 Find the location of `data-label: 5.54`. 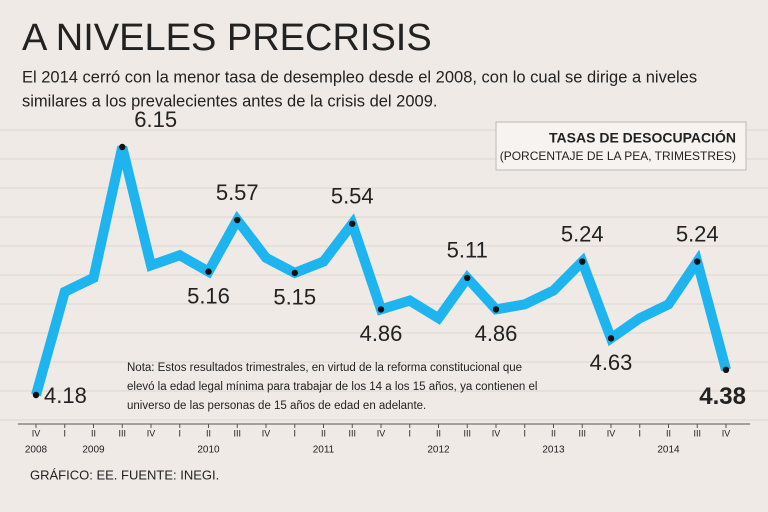

data-label: 5.54 is located at coordinates (352, 196).